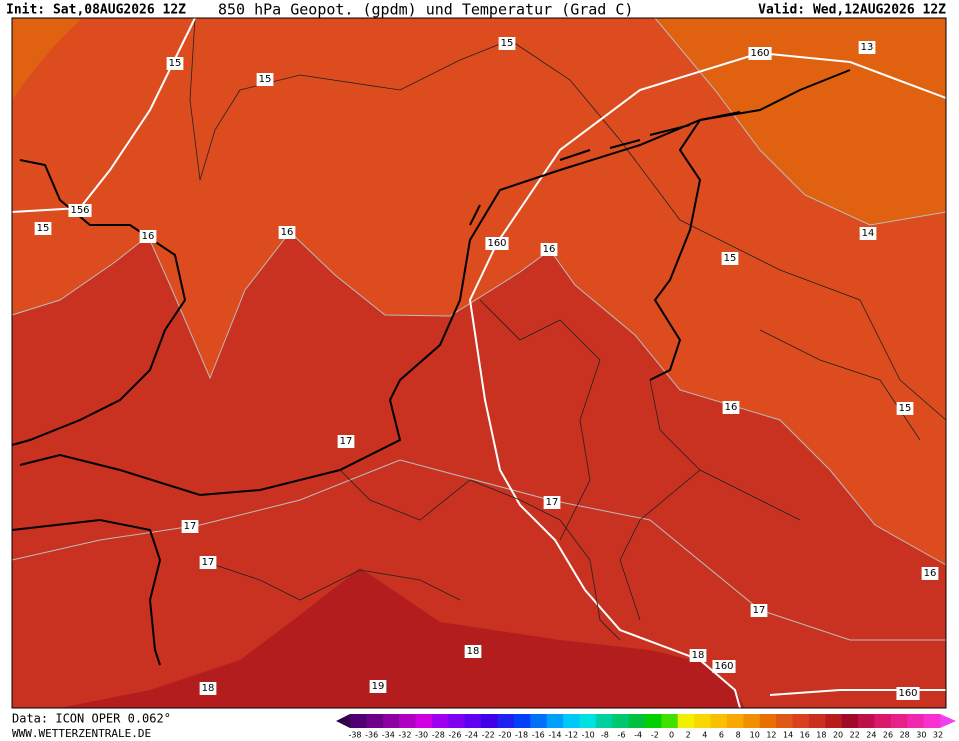 This screenshot has width=959, height=741. What do you see at coordinates (354, 735) in the screenshot?
I see `colorbar-label: -38` at bounding box center [354, 735].